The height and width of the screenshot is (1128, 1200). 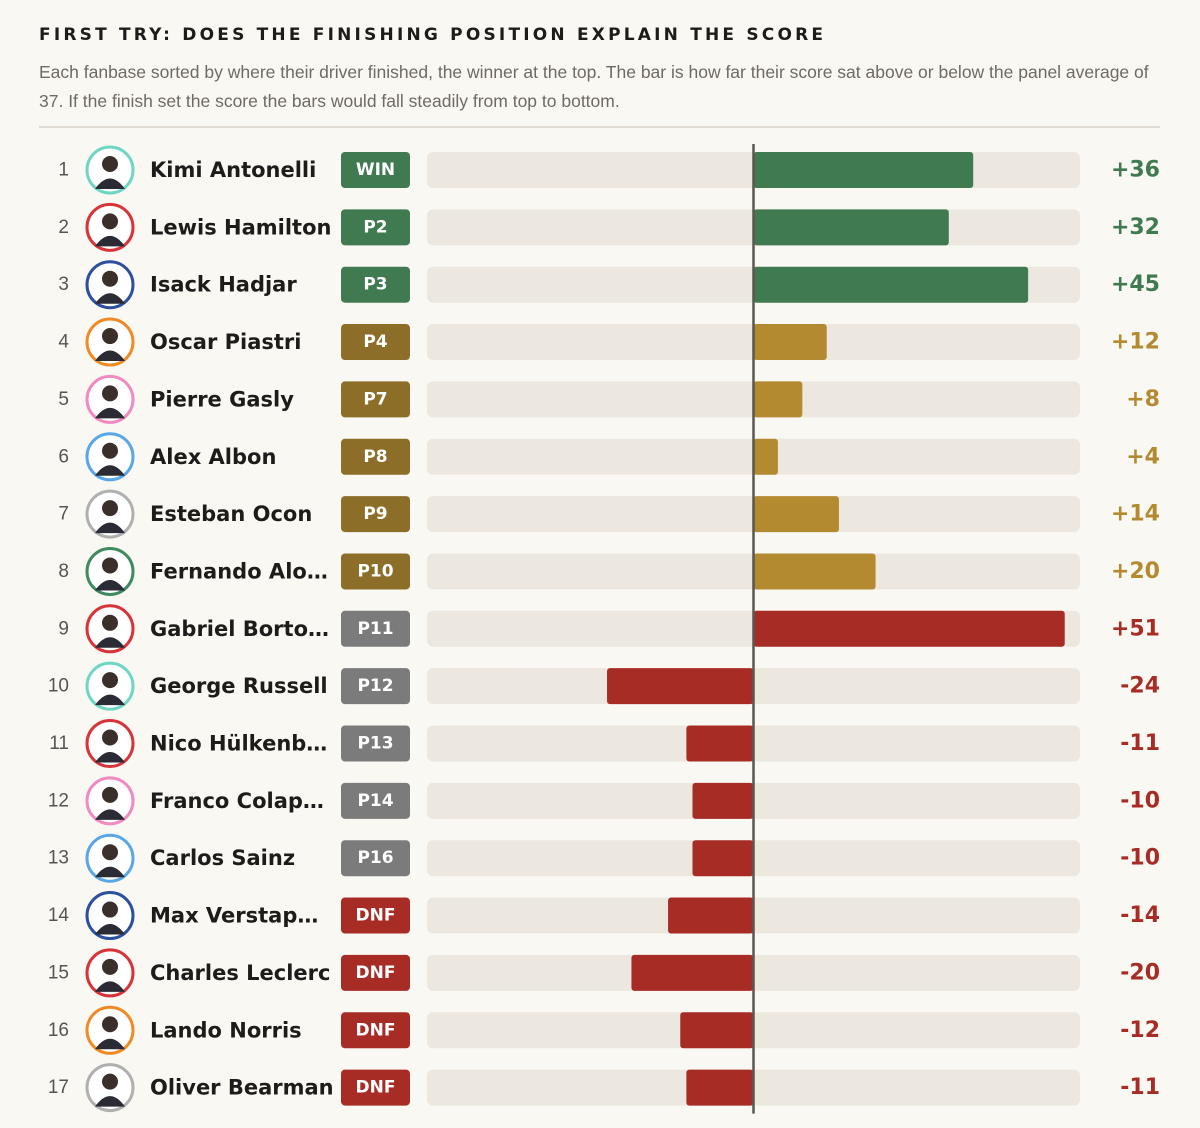 I want to click on rank: 6, so click(x=63, y=456).